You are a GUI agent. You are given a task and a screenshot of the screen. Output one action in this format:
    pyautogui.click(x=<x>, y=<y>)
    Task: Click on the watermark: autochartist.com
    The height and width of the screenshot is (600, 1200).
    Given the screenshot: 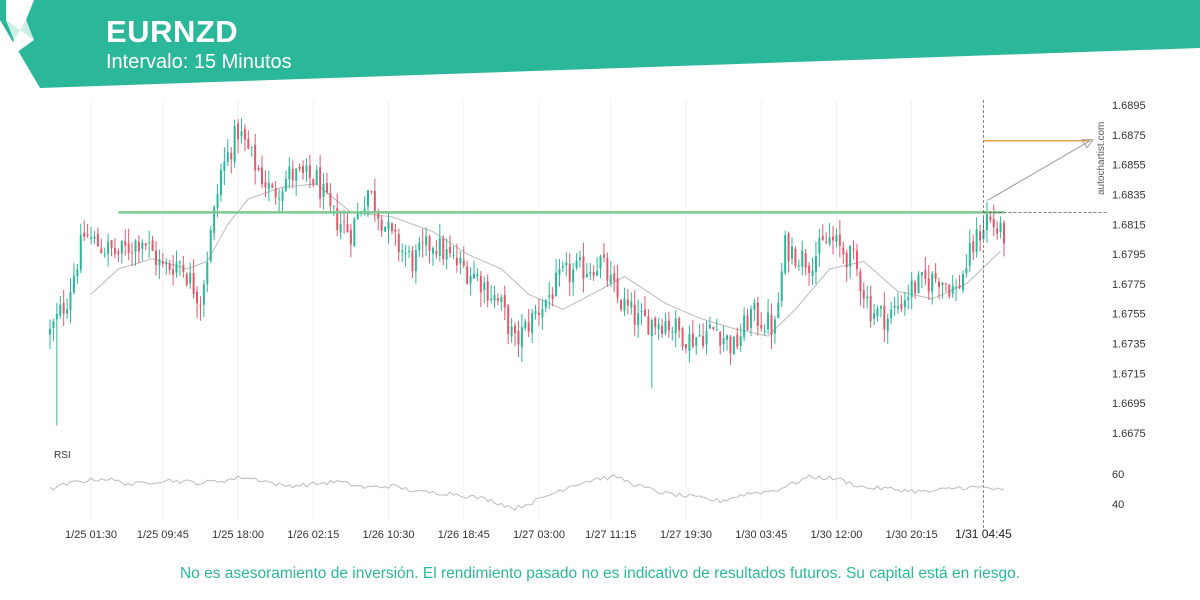 What is the action you would take?
    pyautogui.click(x=1101, y=158)
    